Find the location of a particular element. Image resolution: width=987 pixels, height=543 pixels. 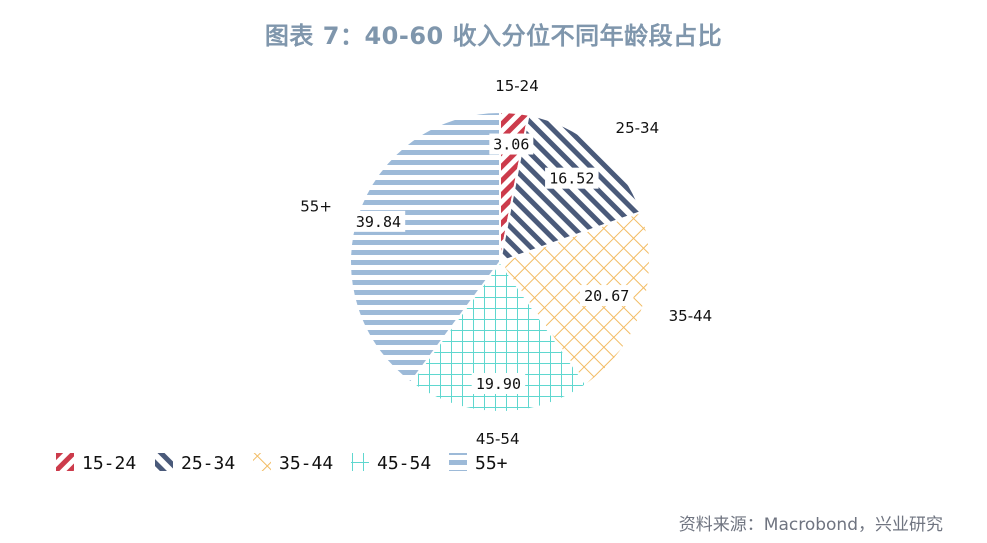

value-label-45-54: 19.90 is located at coordinates (498, 384).